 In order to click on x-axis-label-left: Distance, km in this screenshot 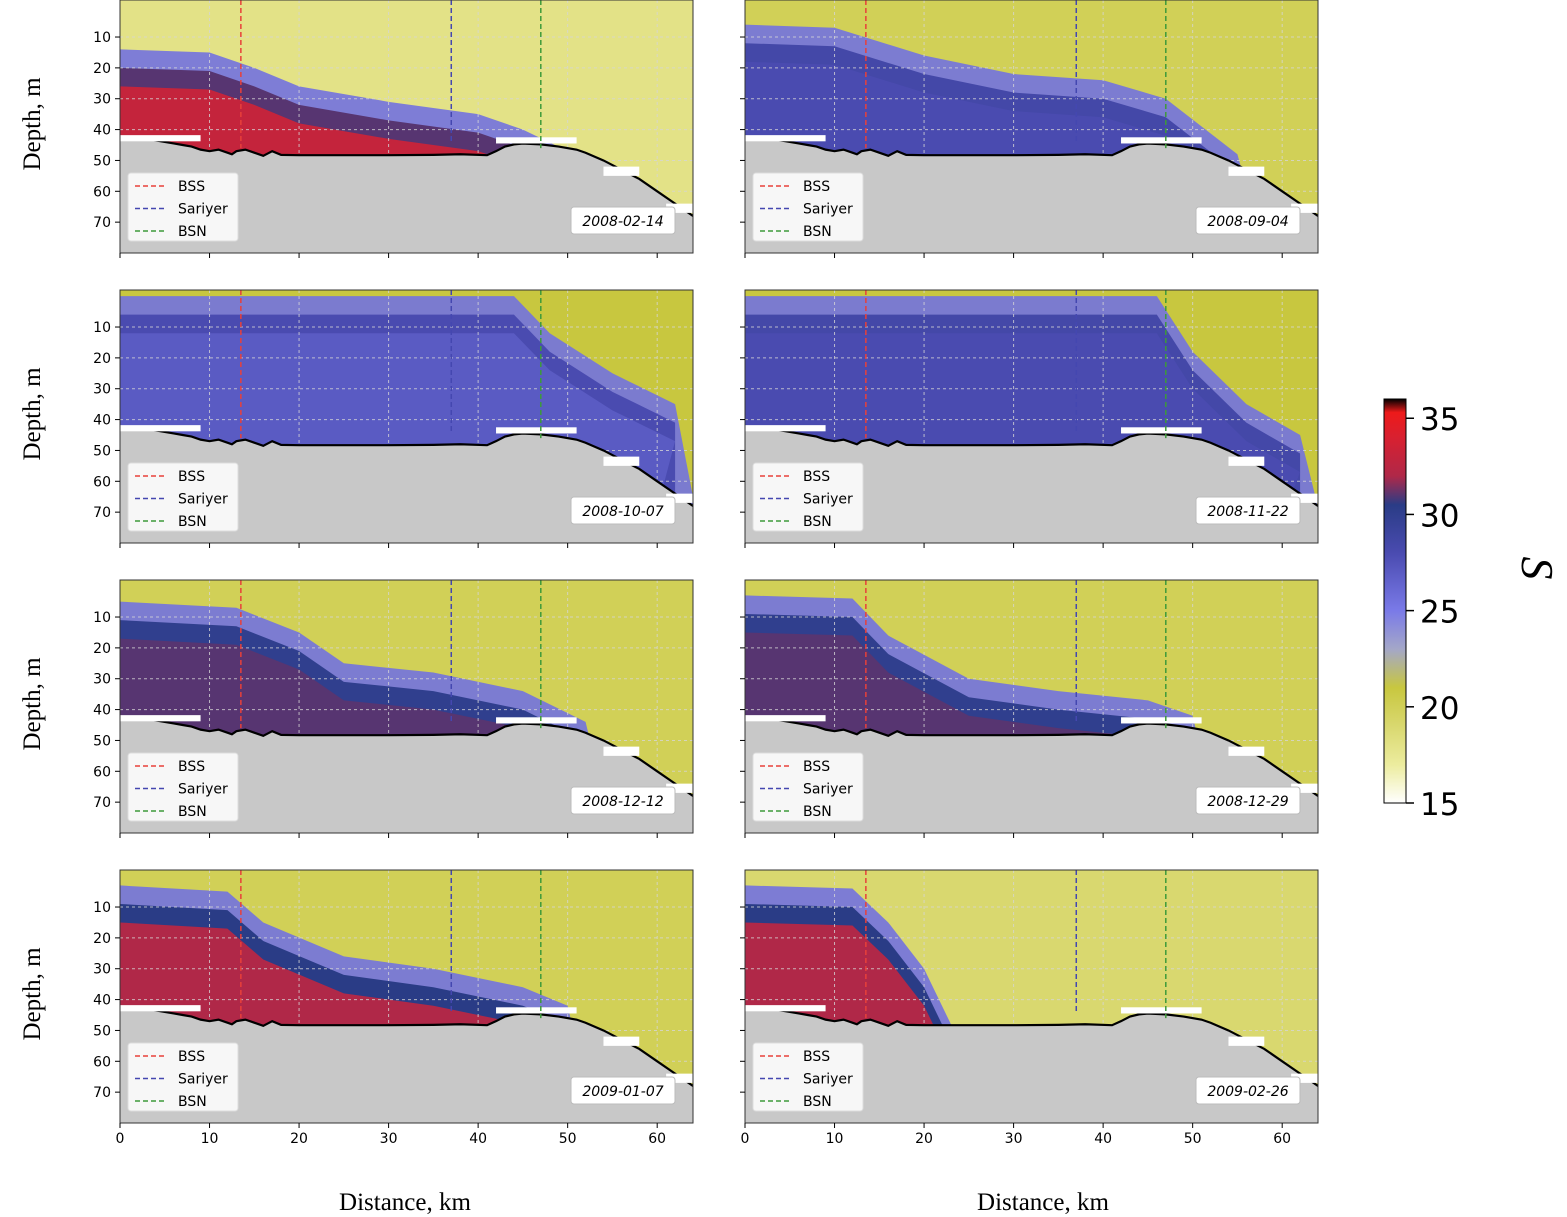, I will do `click(405, 1202)`.